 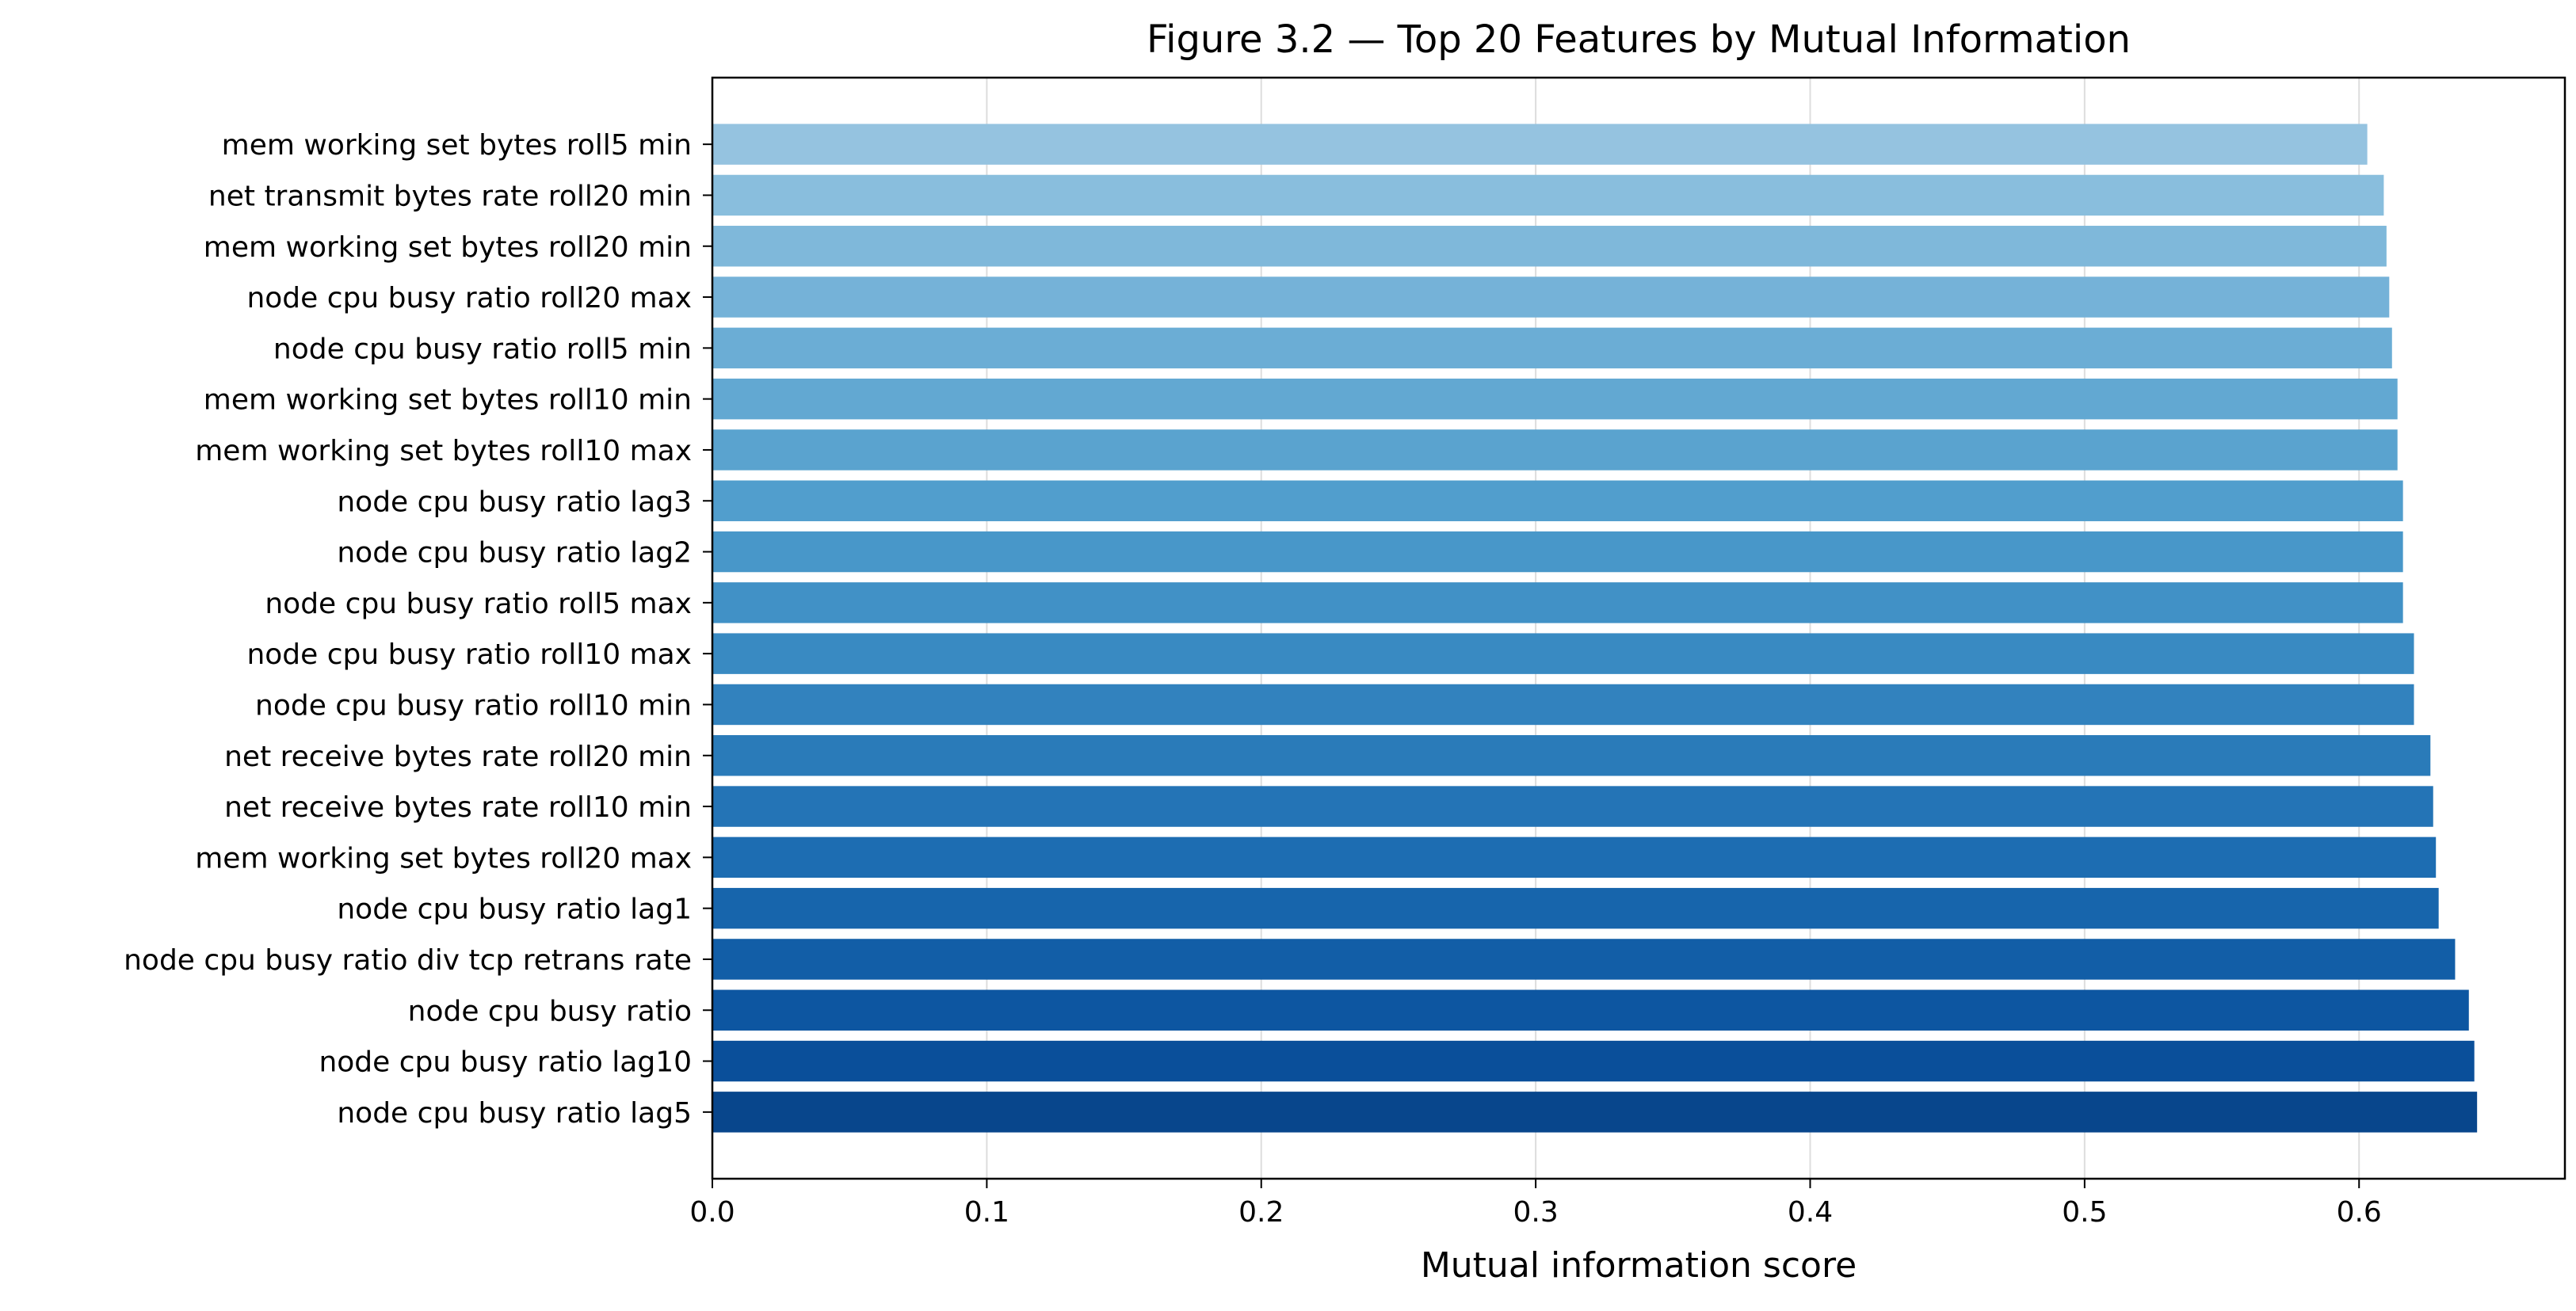 What do you see at coordinates (474, 705) in the screenshot?
I see `y-tick-label: node cpu busy ratio roll10 min` at bounding box center [474, 705].